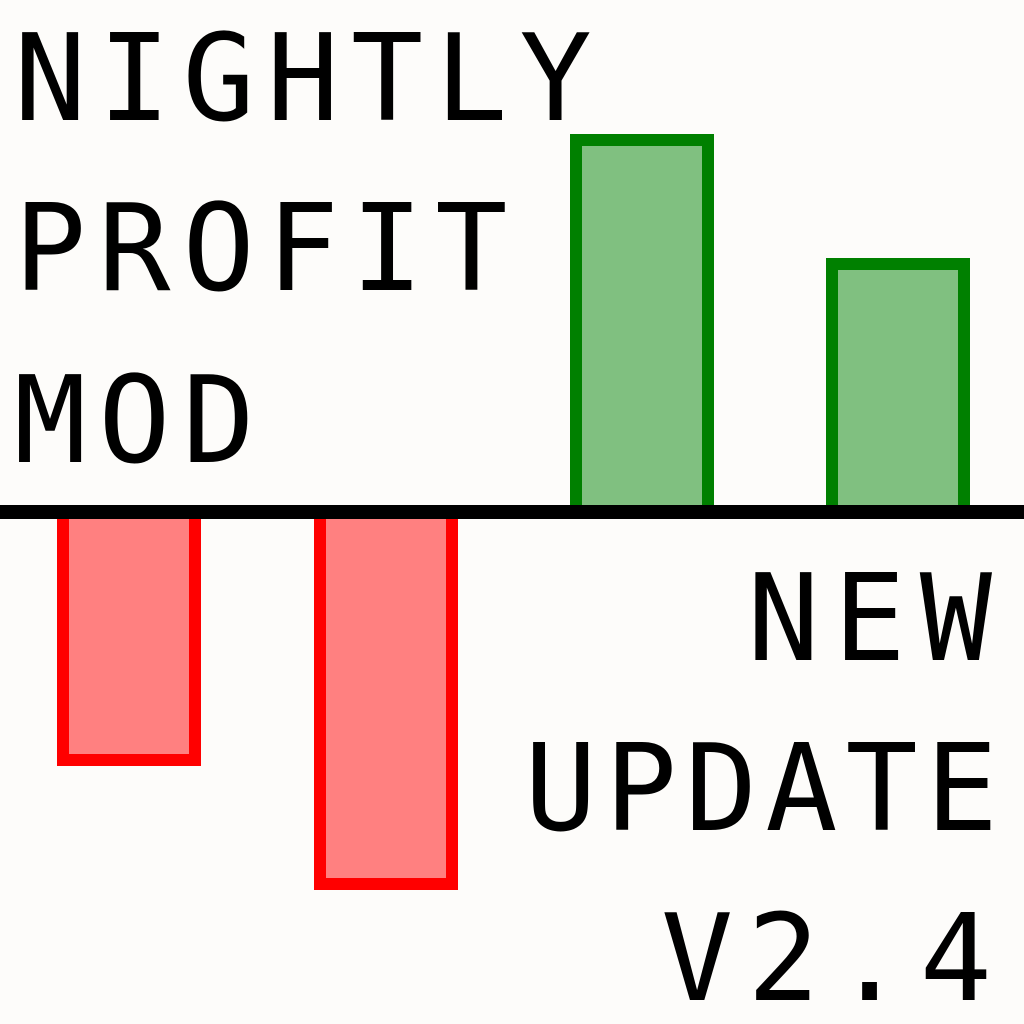 The image size is (1024, 1024). What do you see at coordinates (267, 249) in the screenshot?
I see `title-line-2: PROFIT` at bounding box center [267, 249].